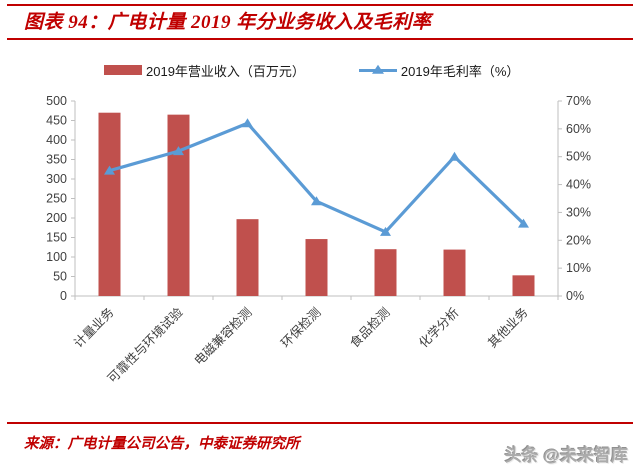  Describe the element at coordinates (56, 218) in the screenshot. I see `left-axis-tick-label: 200` at that location.